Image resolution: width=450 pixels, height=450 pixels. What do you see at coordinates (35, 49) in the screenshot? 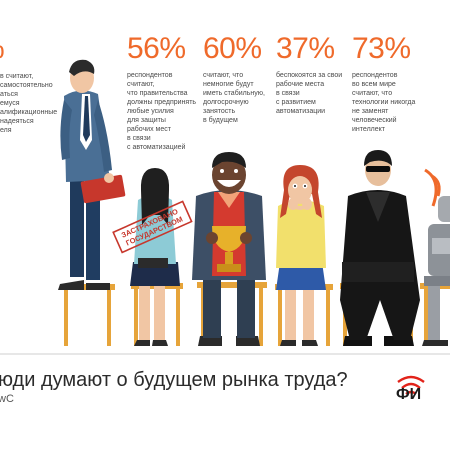
I see `stat-percent: %` at bounding box center [35, 49].